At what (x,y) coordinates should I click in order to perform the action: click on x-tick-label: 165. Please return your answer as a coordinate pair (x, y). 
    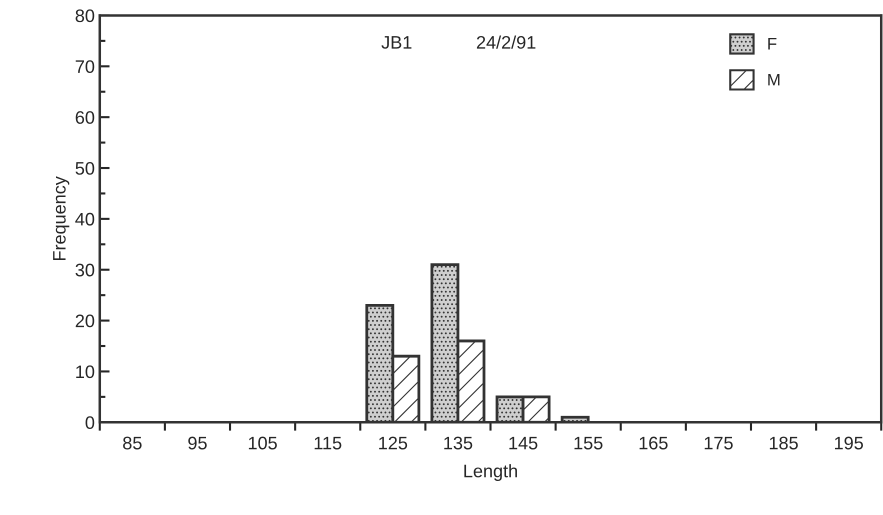
    Looking at the image, I should click on (654, 443).